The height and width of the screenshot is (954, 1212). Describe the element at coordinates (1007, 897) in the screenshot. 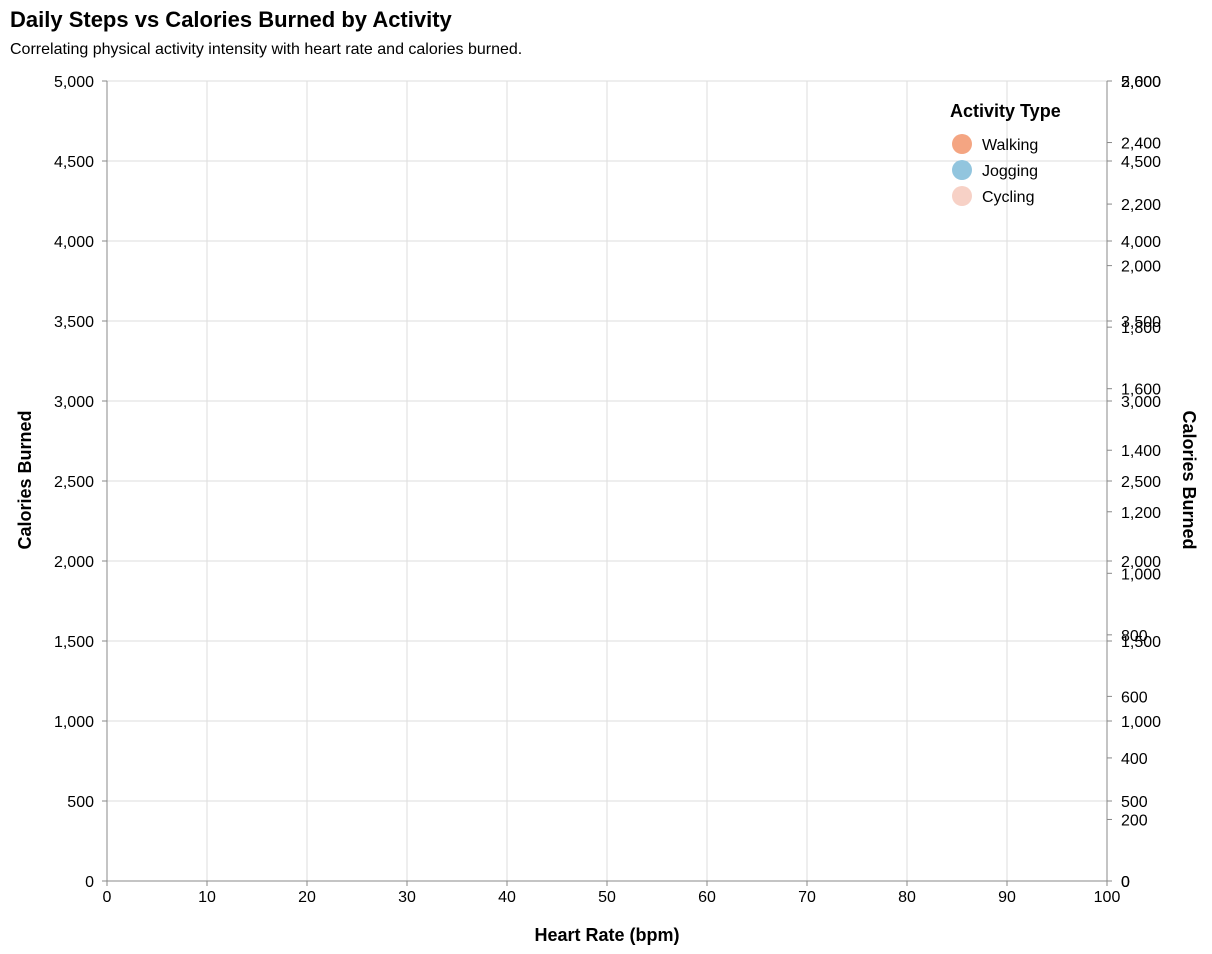

I see `x-tick-label: 90` at that location.